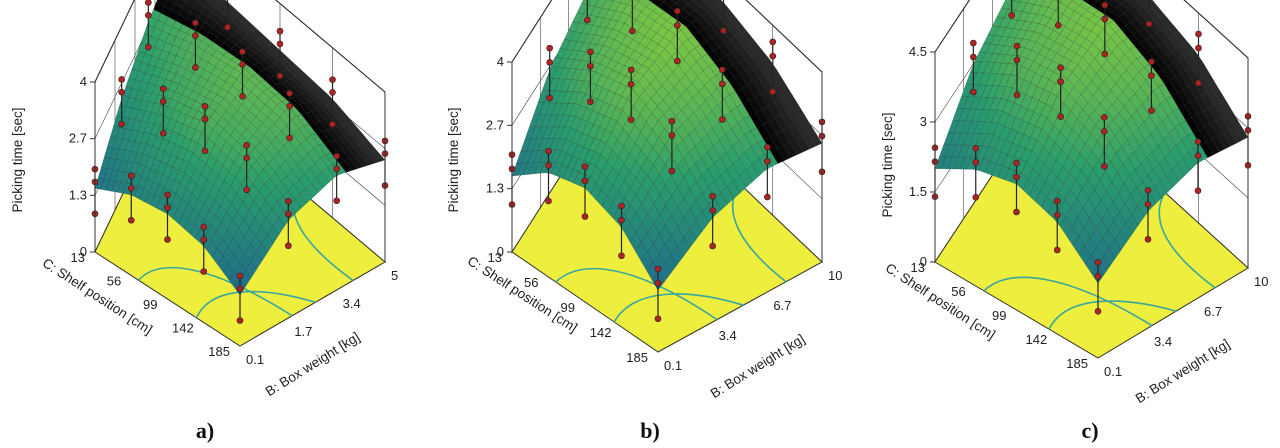 Image resolution: width=1280 pixels, height=448 pixels. What do you see at coordinates (1213, 311) in the screenshot?
I see `x-tick-label: 6.7` at bounding box center [1213, 311].